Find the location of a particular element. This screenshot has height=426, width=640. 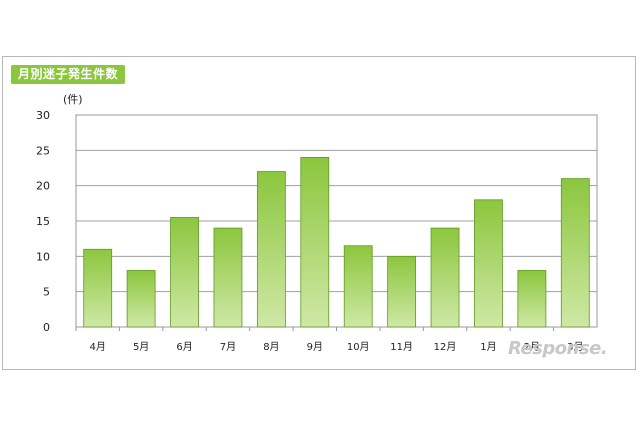

bar-10月 is located at coordinates (358, 286).